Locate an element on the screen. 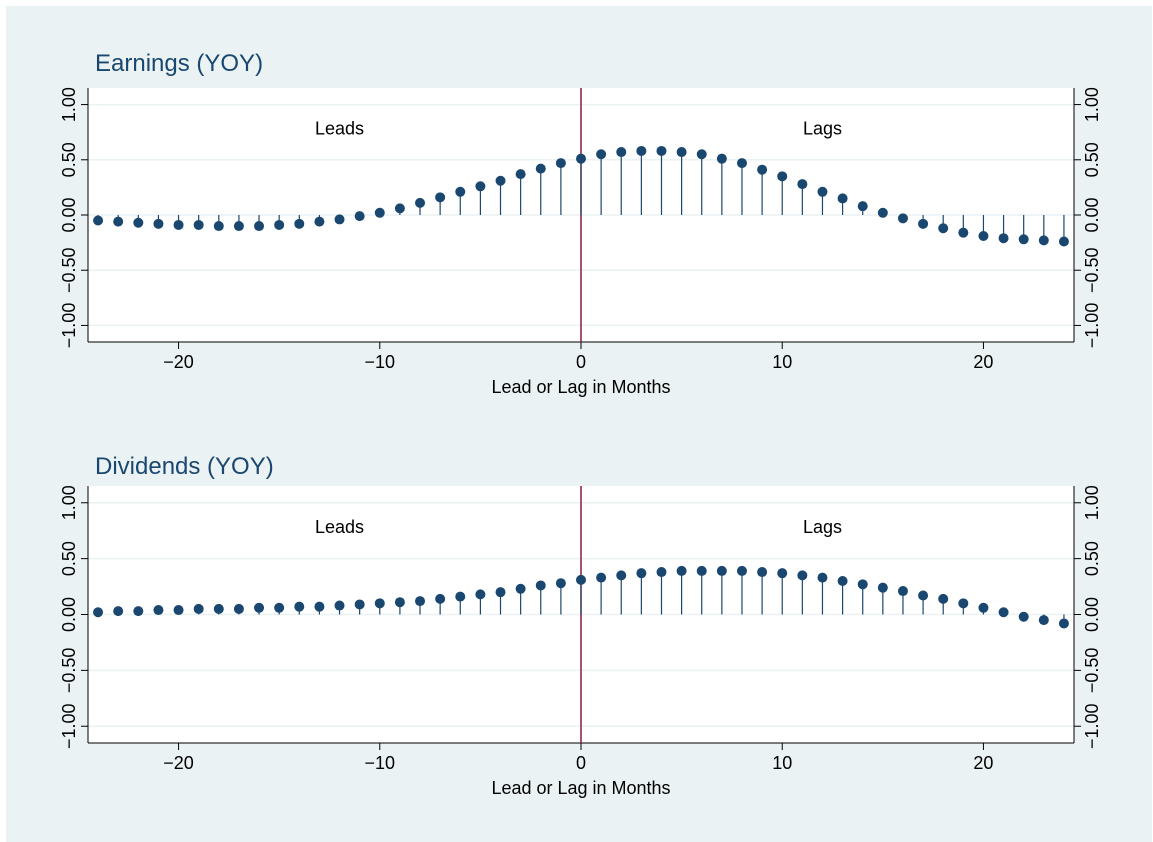  panel-1-x-axis-label: Lead or Lag in Months is located at coordinates (580, 387).